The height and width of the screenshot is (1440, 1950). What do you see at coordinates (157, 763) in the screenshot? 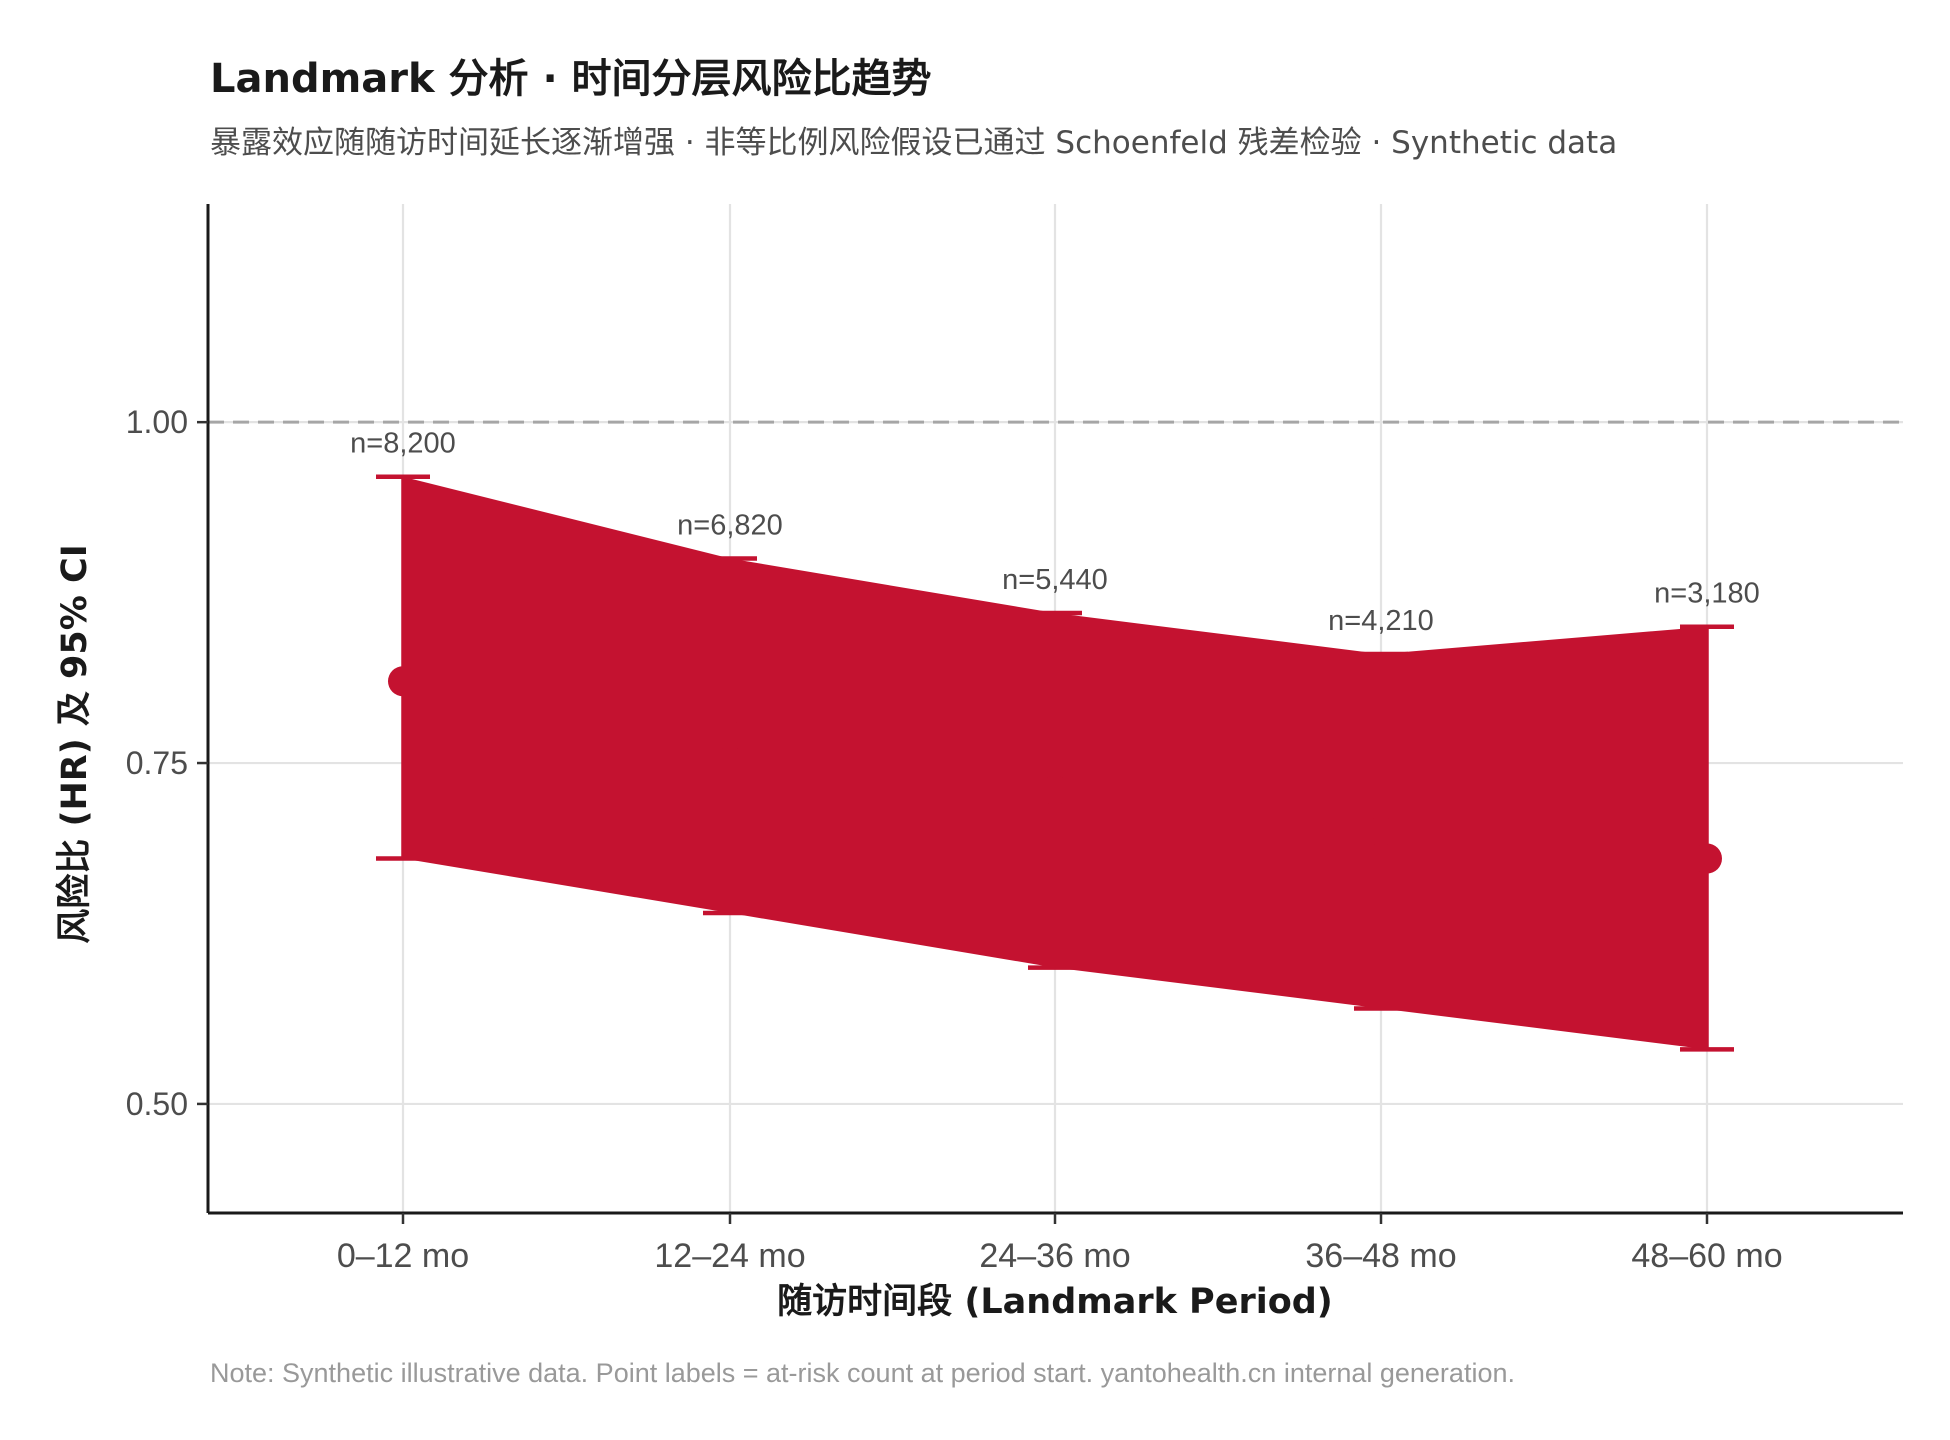
I see `y-tick-label: 0.75` at bounding box center [157, 763].